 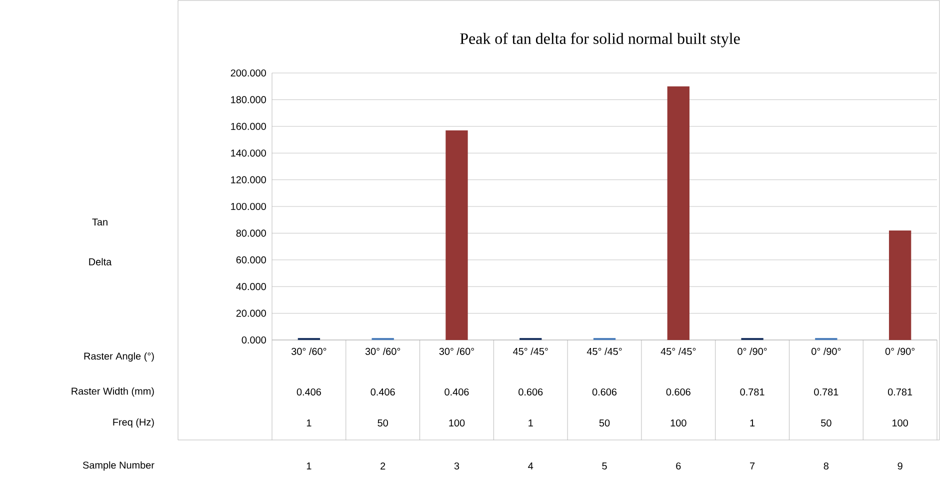 I want to click on text: 7, so click(x=752, y=466).